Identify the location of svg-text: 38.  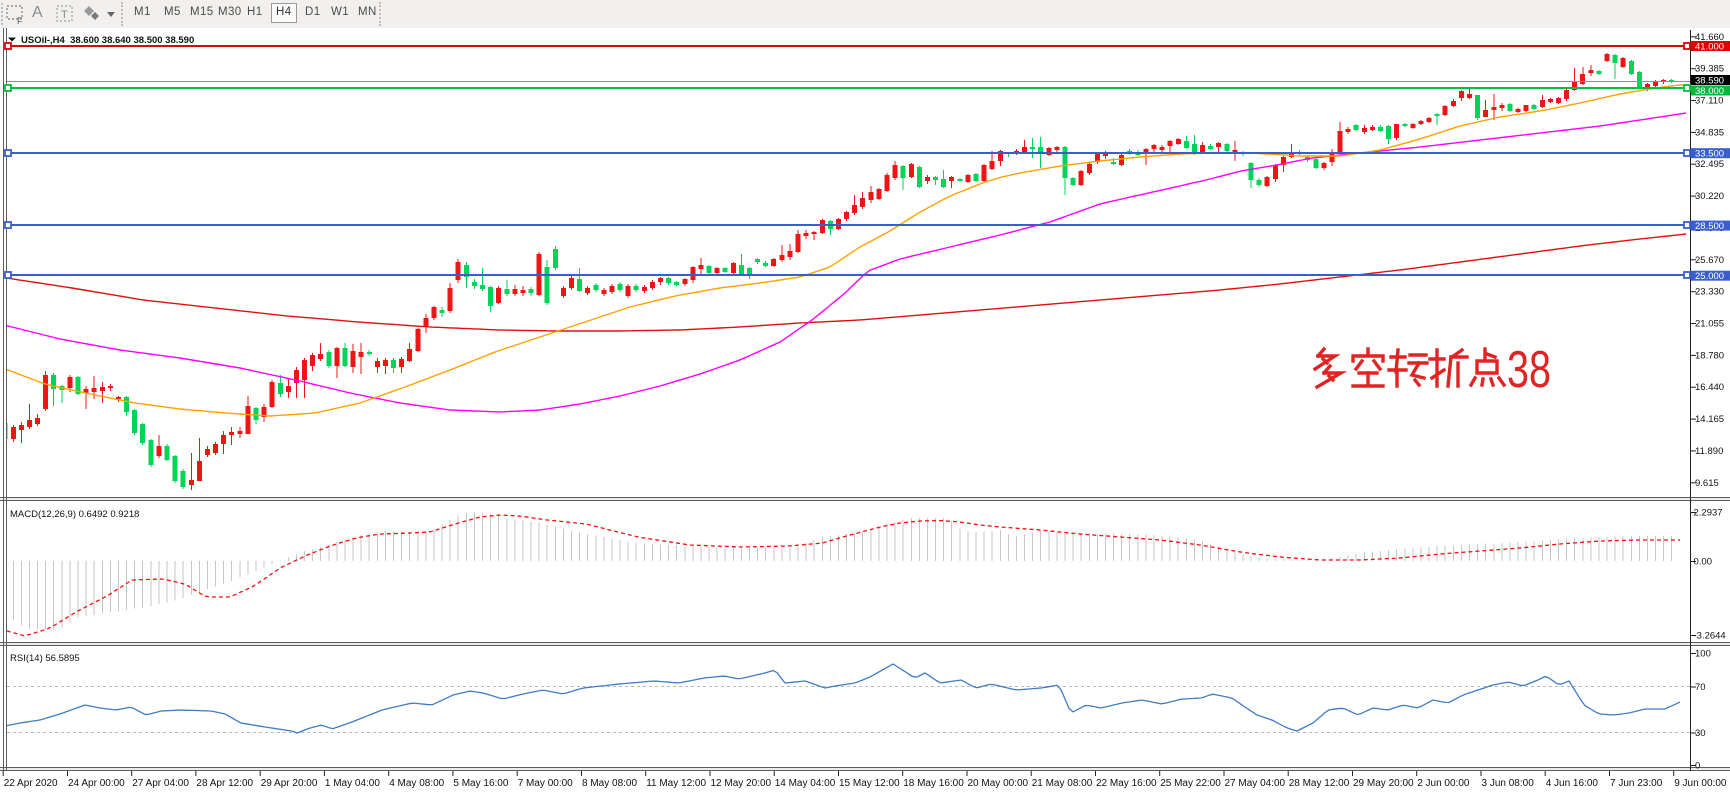
(1529, 369).